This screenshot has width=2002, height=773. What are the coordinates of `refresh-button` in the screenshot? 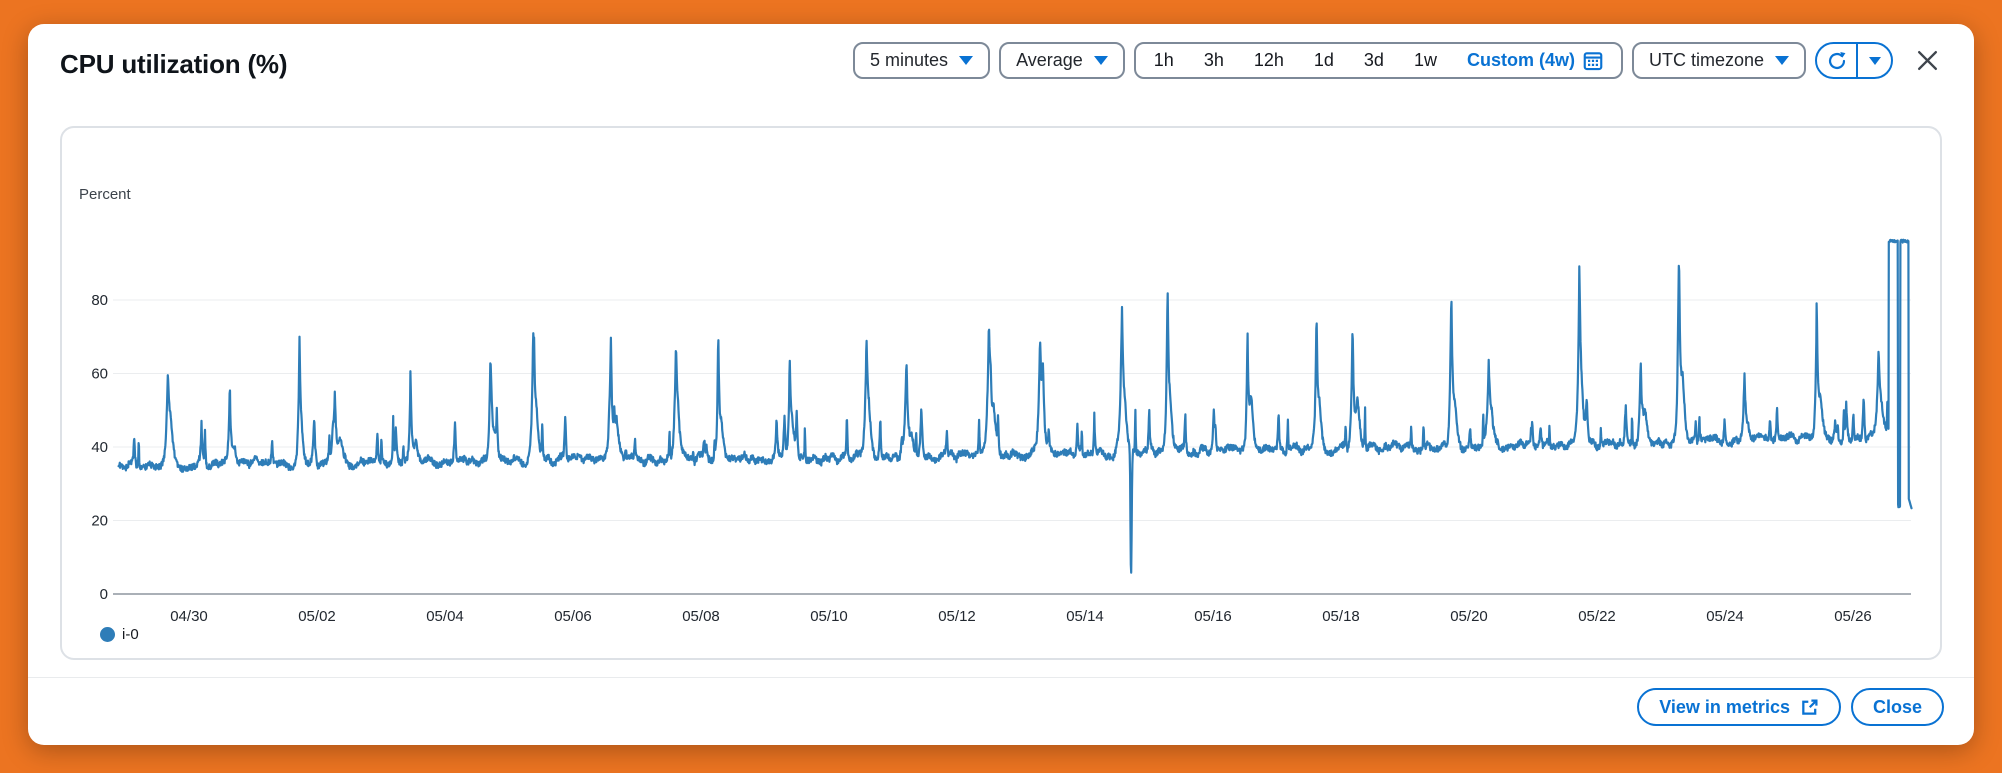 It's located at (1836, 60).